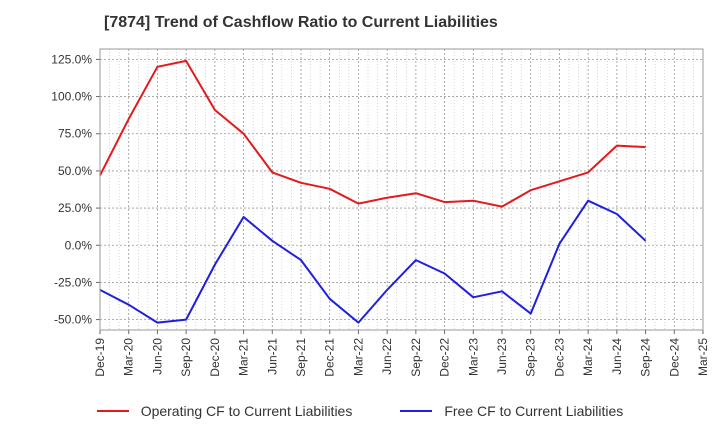  I want to click on x-tick-label: Mar-23, so click(473, 357).